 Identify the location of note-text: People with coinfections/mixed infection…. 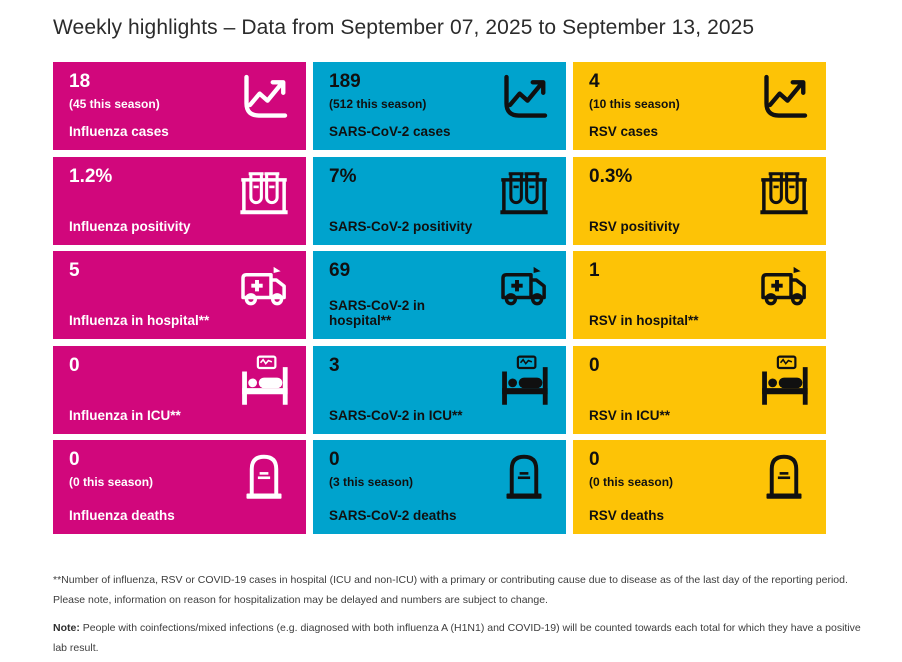
(457, 638).